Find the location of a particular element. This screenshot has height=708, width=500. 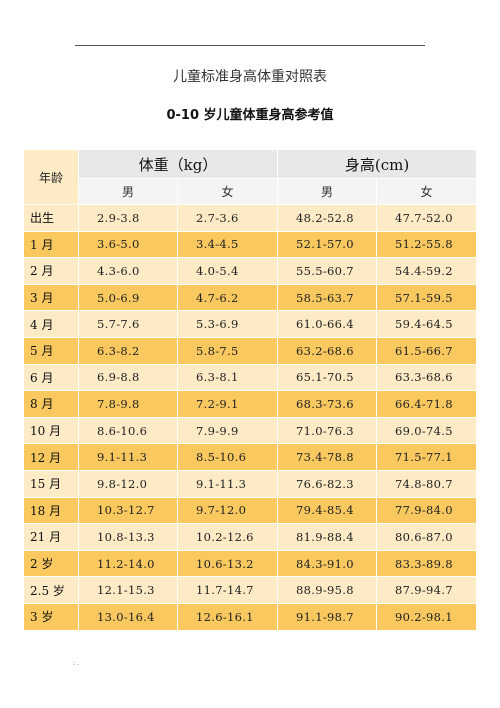

weight-male-cell: 9.1-11.3 is located at coordinates (128, 457).